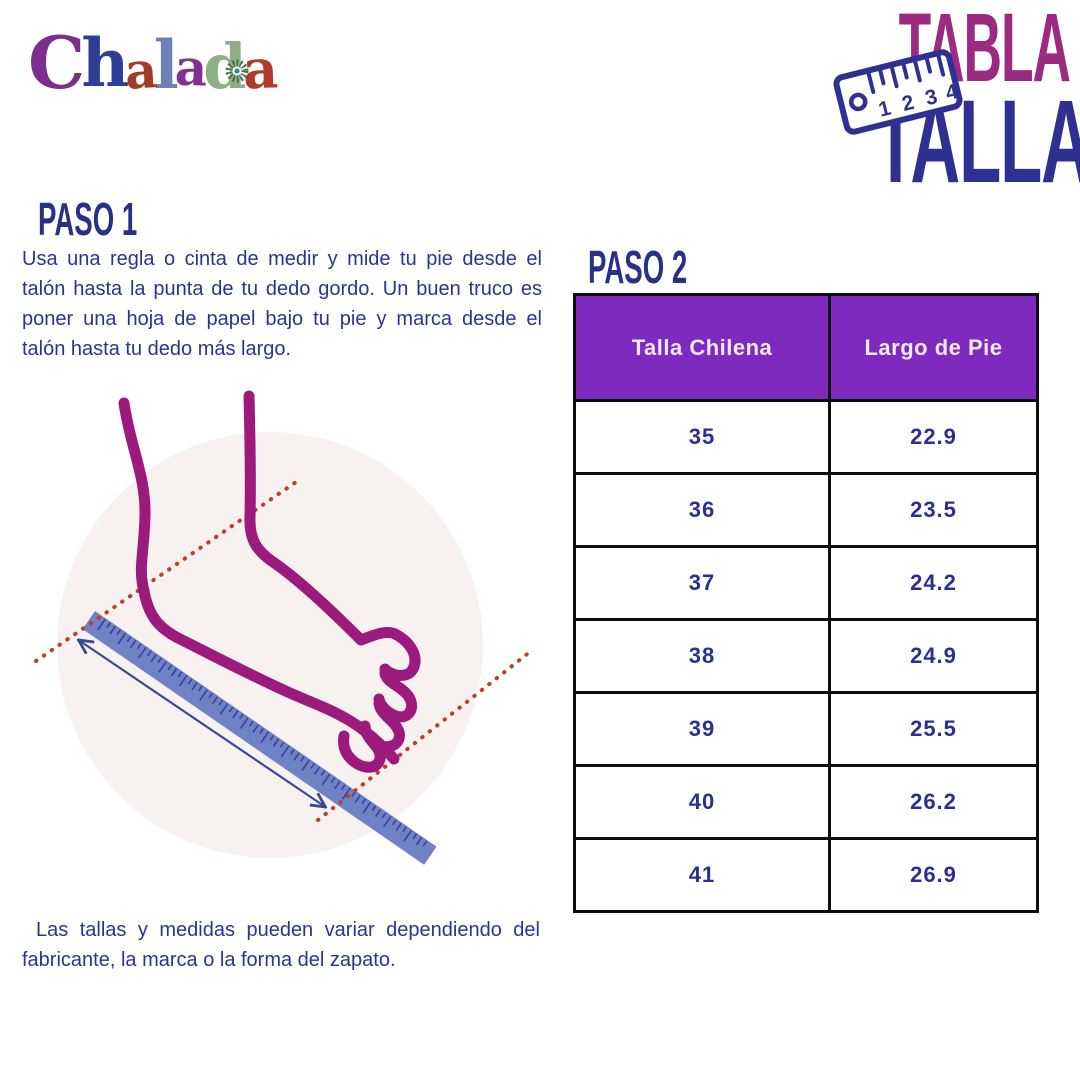 The height and width of the screenshot is (1080, 1080). I want to click on logo-letter: l, so click(166, 65).